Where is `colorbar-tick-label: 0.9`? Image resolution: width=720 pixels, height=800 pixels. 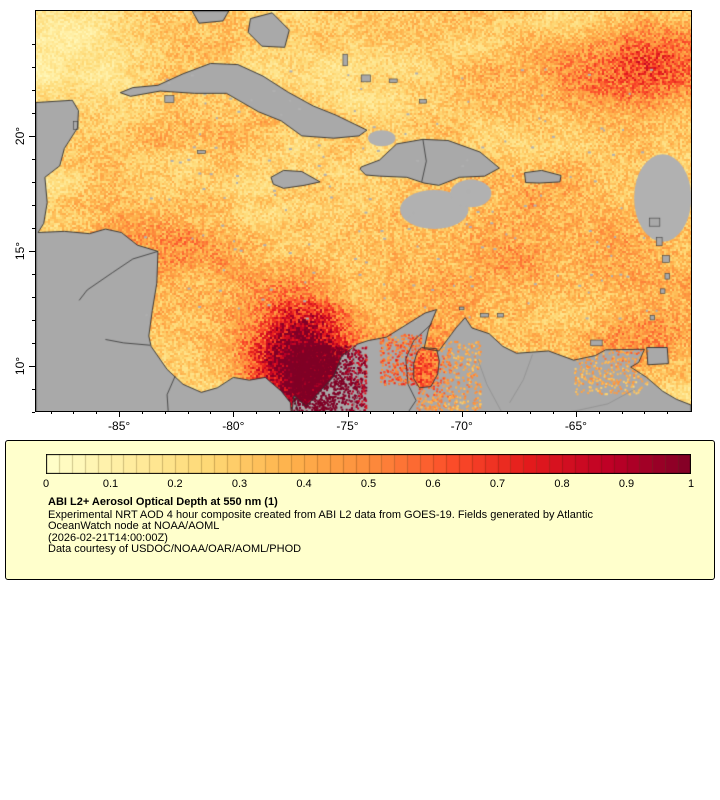
colorbar-tick-label: 0.9 is located at coordinates (626, 484).